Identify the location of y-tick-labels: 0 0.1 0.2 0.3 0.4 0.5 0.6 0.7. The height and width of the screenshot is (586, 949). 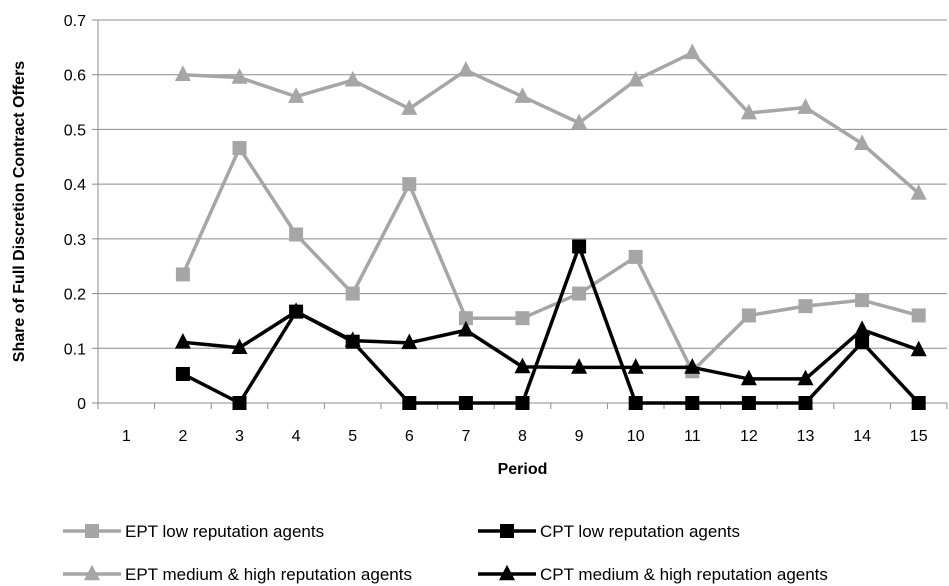
(75, 213).